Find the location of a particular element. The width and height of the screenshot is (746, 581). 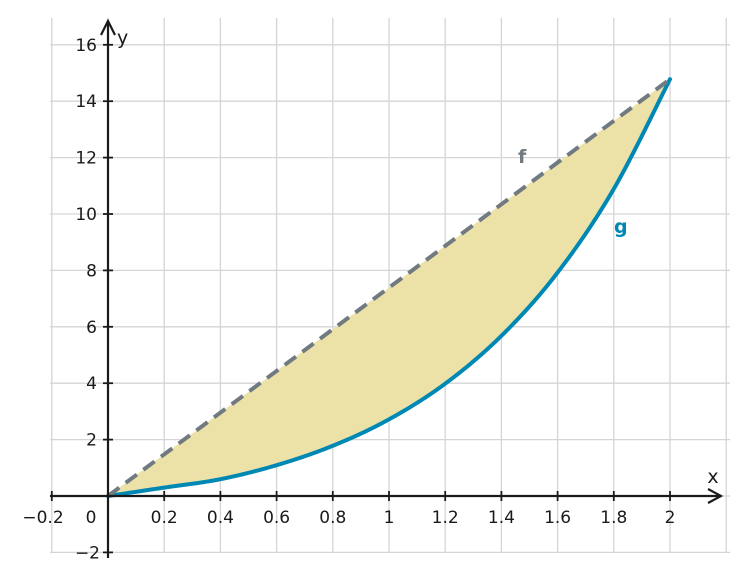

origin-label: 0 is located at coordinates (91, 518).